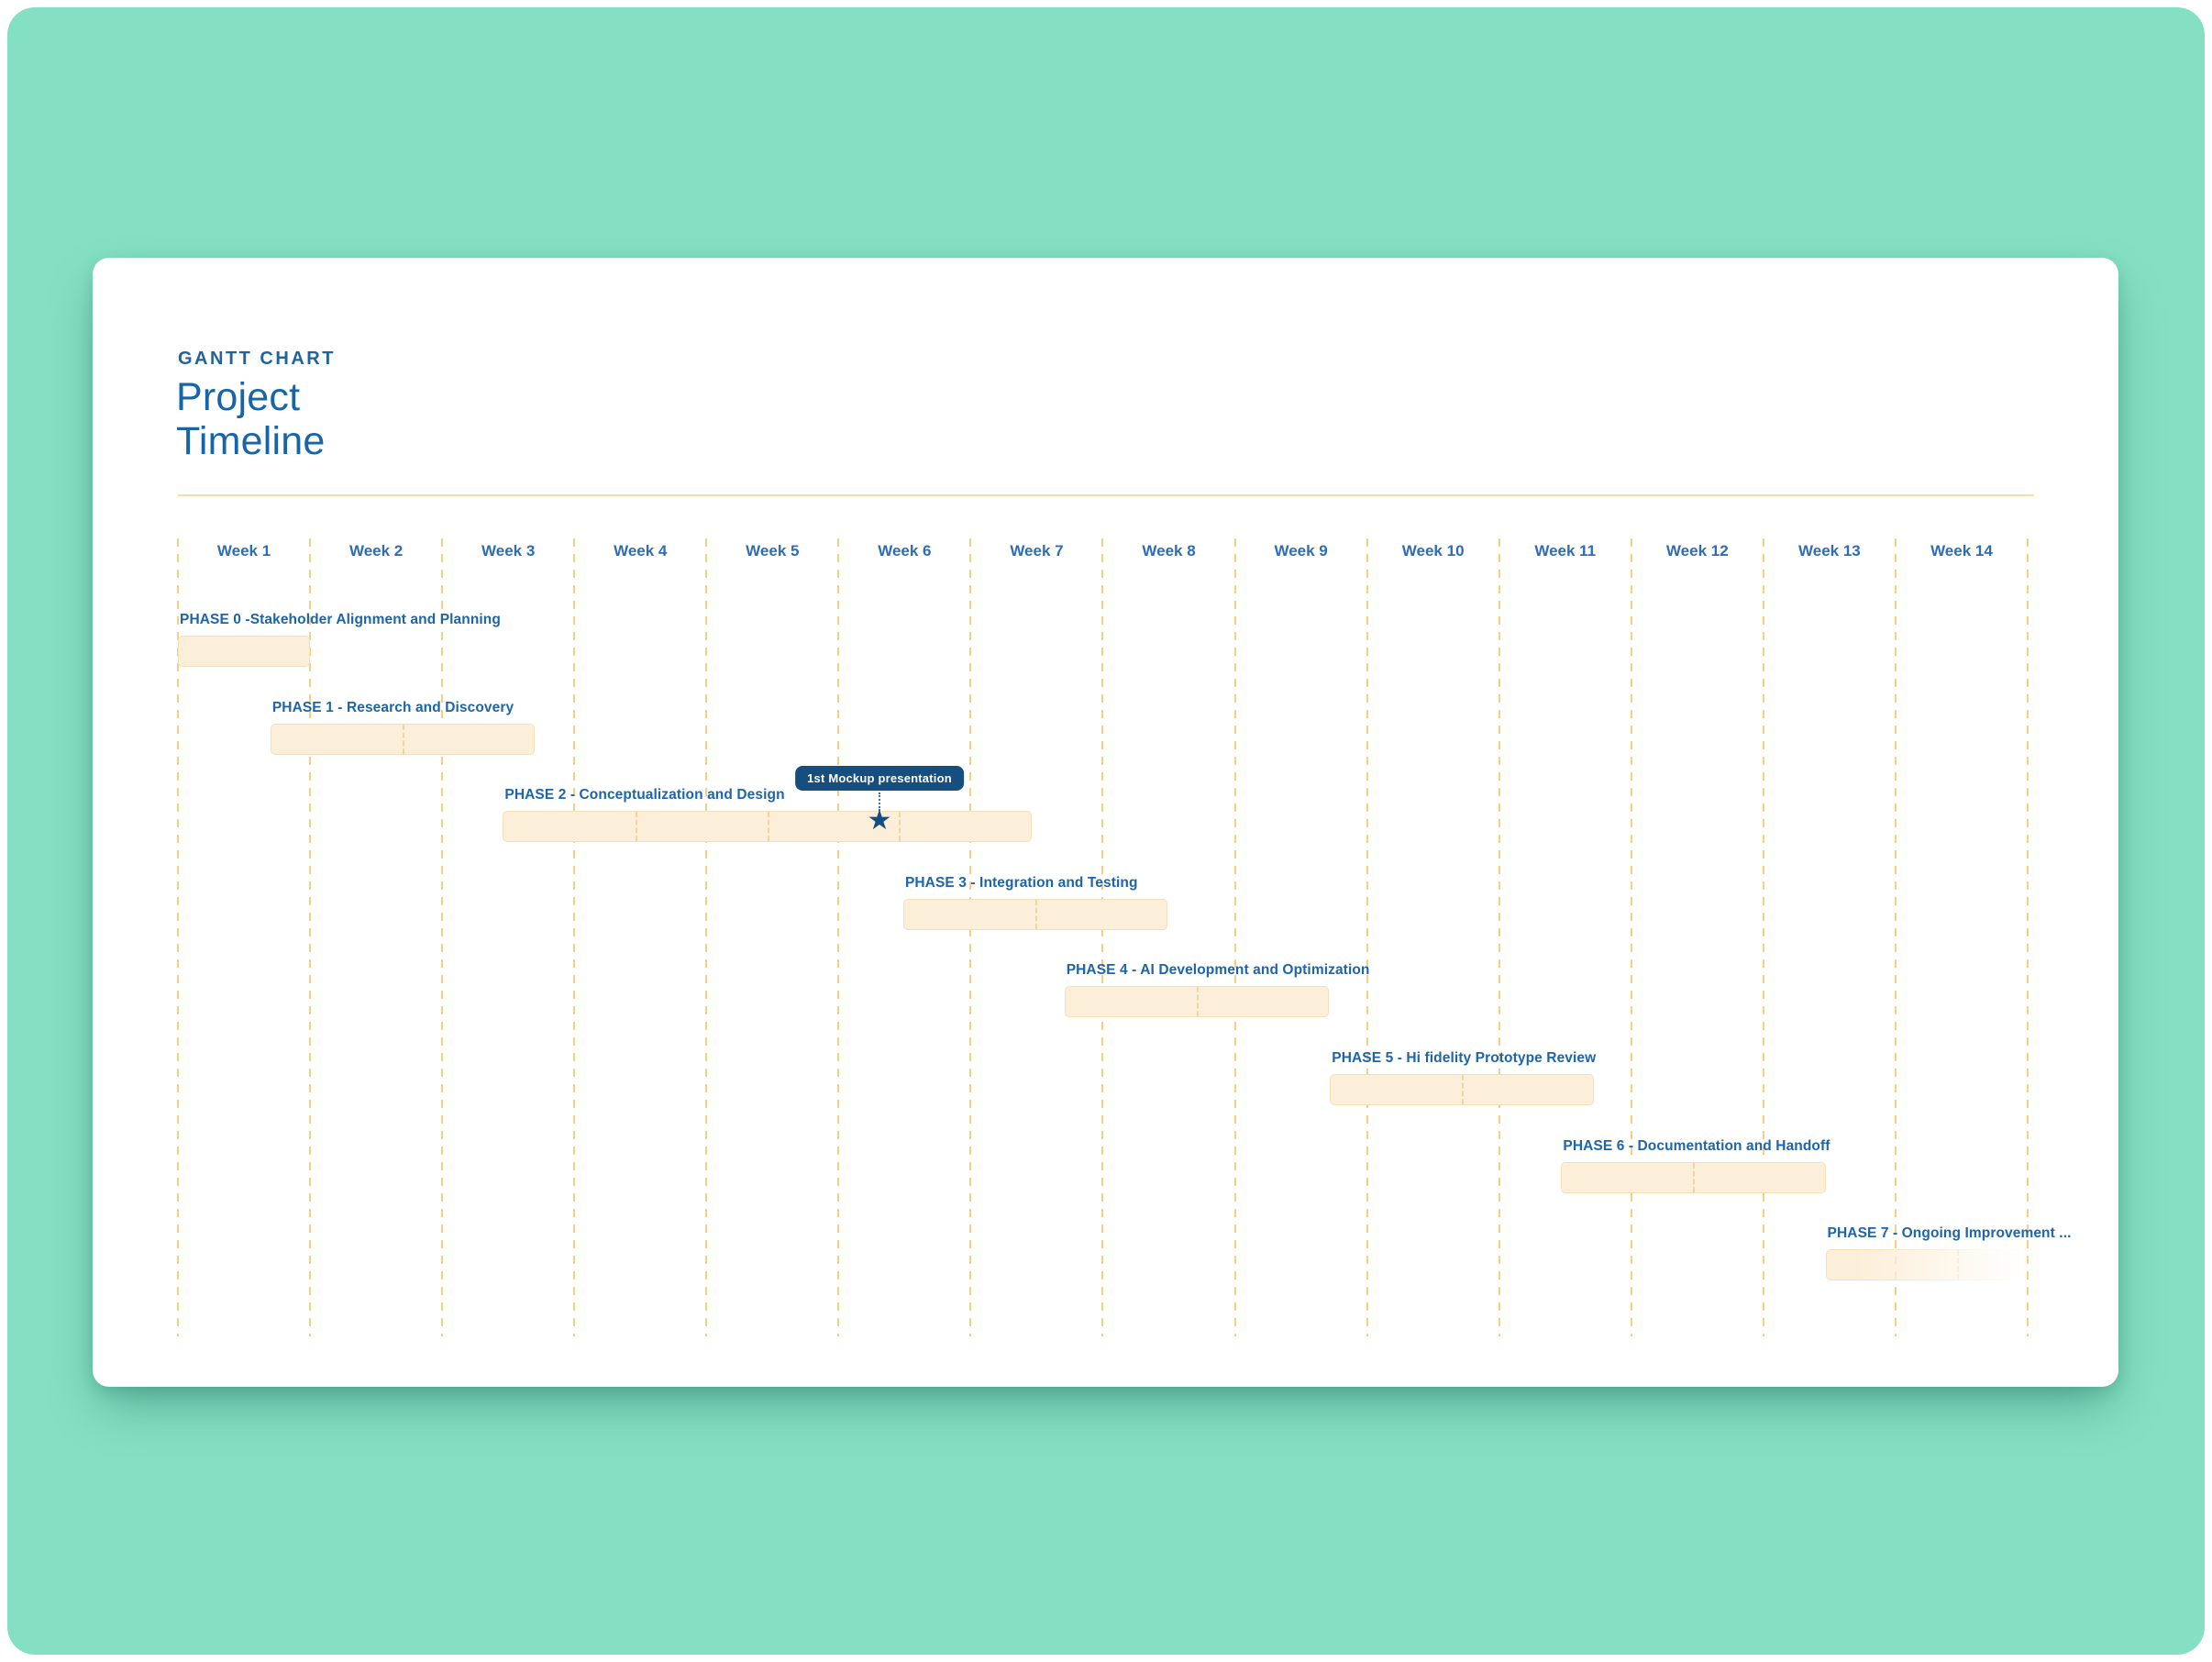  I want to click on phase-label: PHASE 3 - Integration and Testing, so click(1021, 882).